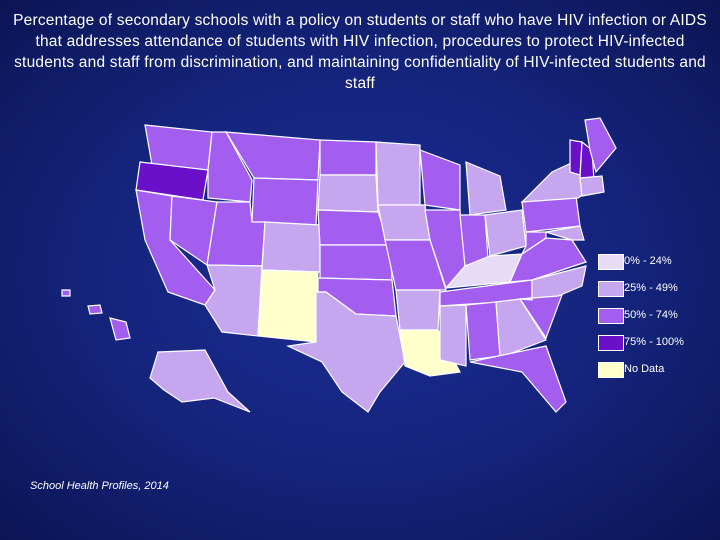  Describe the element at coordinates (651, 288) in the screenshot. I see `legend-label: 25% - 49%` at that location.